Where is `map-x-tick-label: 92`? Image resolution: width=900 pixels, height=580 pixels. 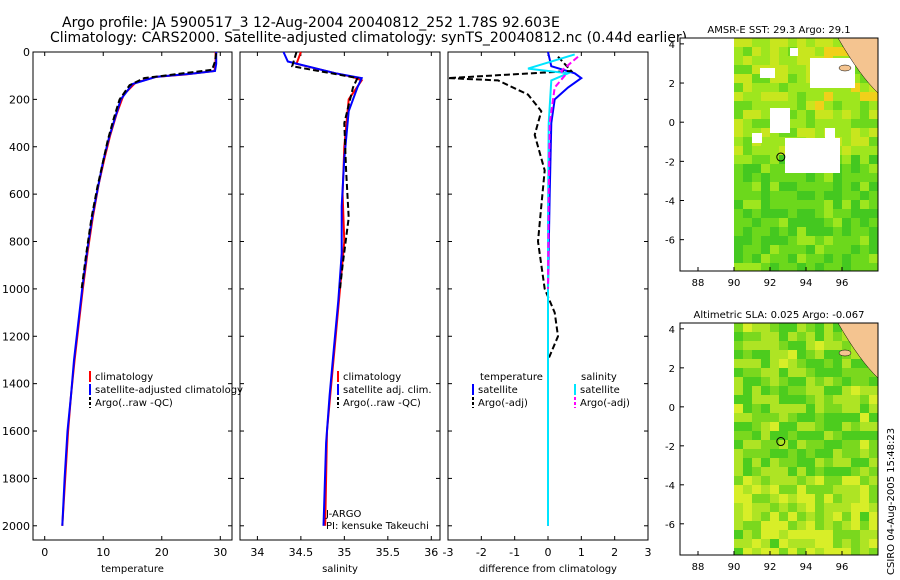
map-x-tick-label: 92 is located at coordinates (770, 567).